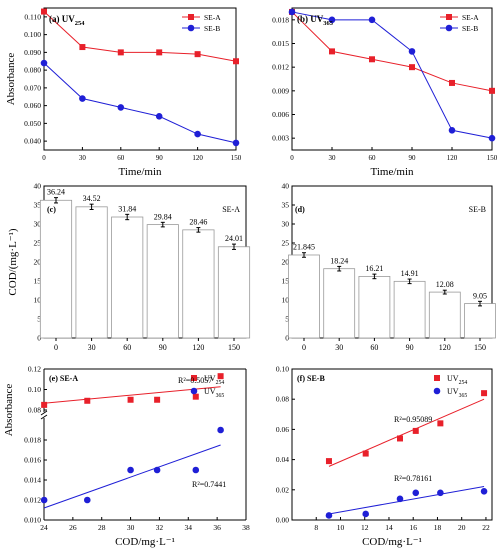  What do you see at coordinates (62, 19) in the screenshot?
I see `panel-label-main: (a) UV` at bounding box center [62, 19].